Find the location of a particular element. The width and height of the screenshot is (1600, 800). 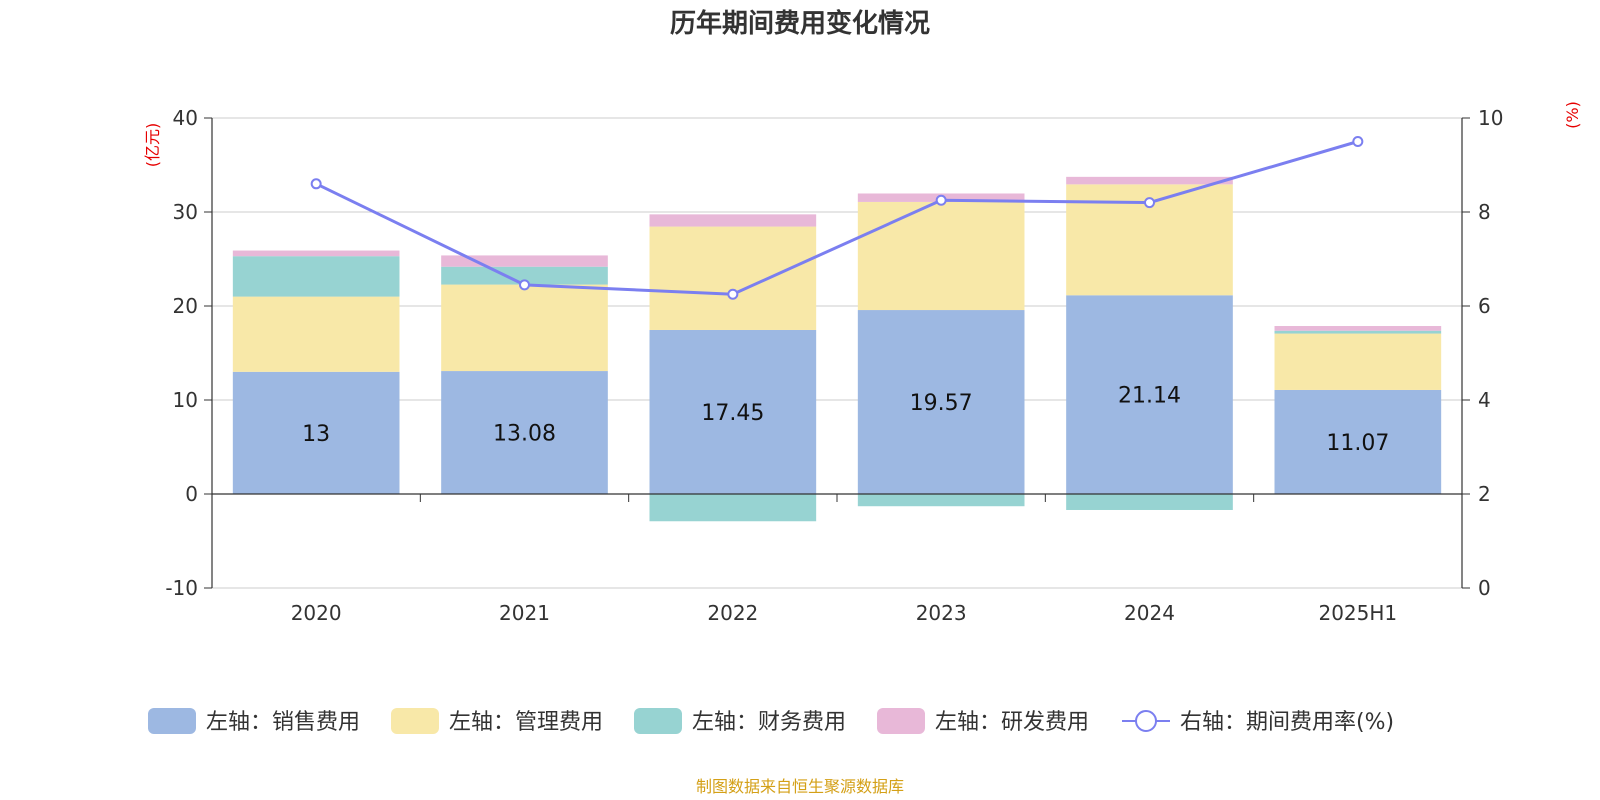

bar-value-label-2: 17.45 is located at coordinates (732, 413).